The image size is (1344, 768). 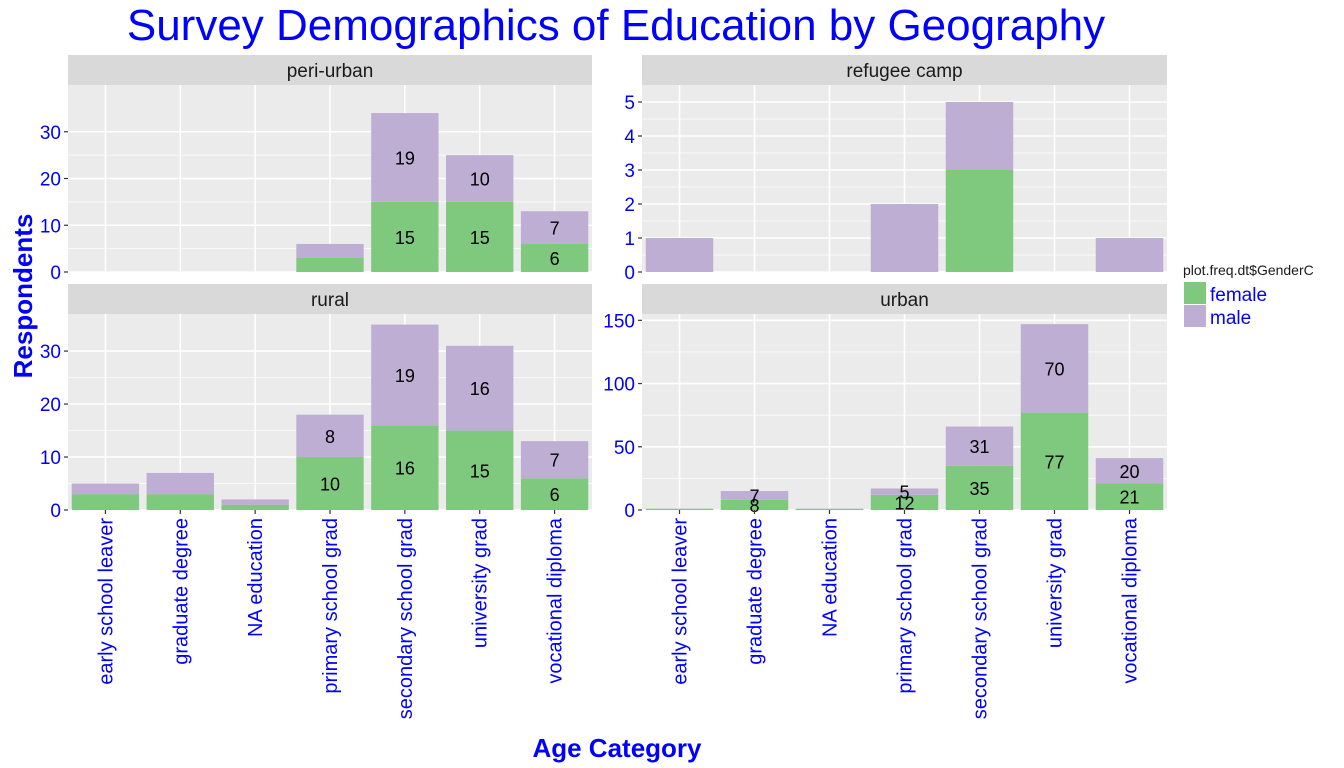 I want to click on bar-label-female: 10, so click(x=330, y=485).